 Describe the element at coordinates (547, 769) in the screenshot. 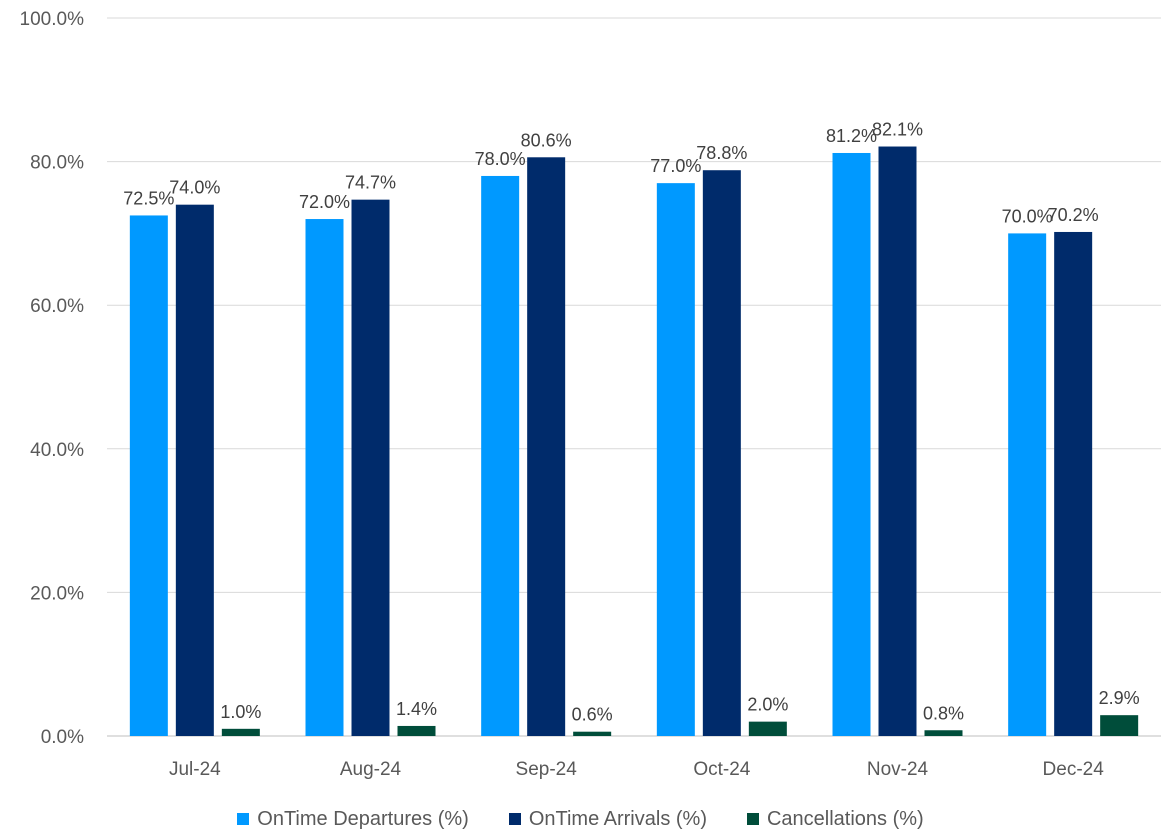

I see `x-tick-label: Sep-24` at that location.